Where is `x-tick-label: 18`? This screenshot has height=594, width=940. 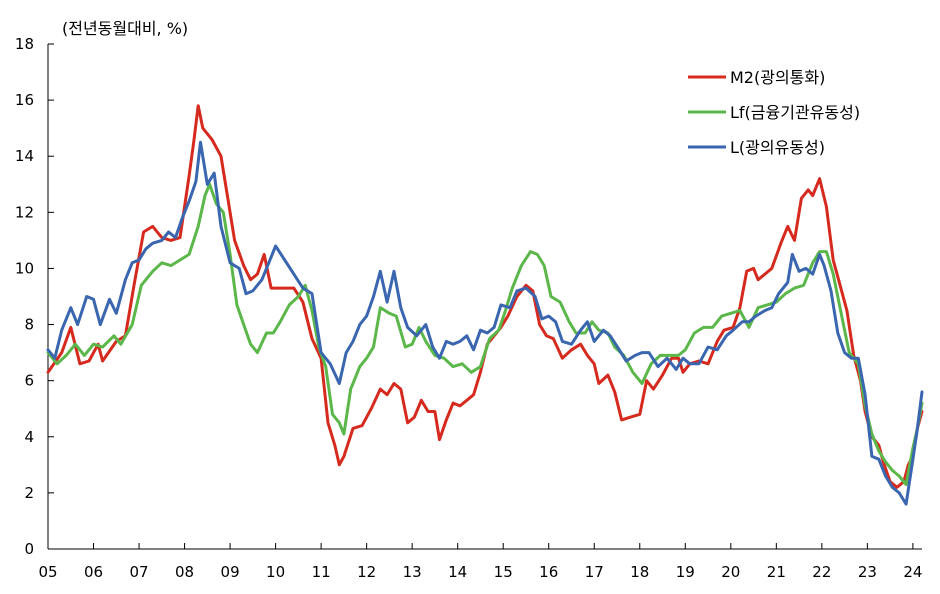
x-tick-label: 18 is located at coordinates (639, 572).